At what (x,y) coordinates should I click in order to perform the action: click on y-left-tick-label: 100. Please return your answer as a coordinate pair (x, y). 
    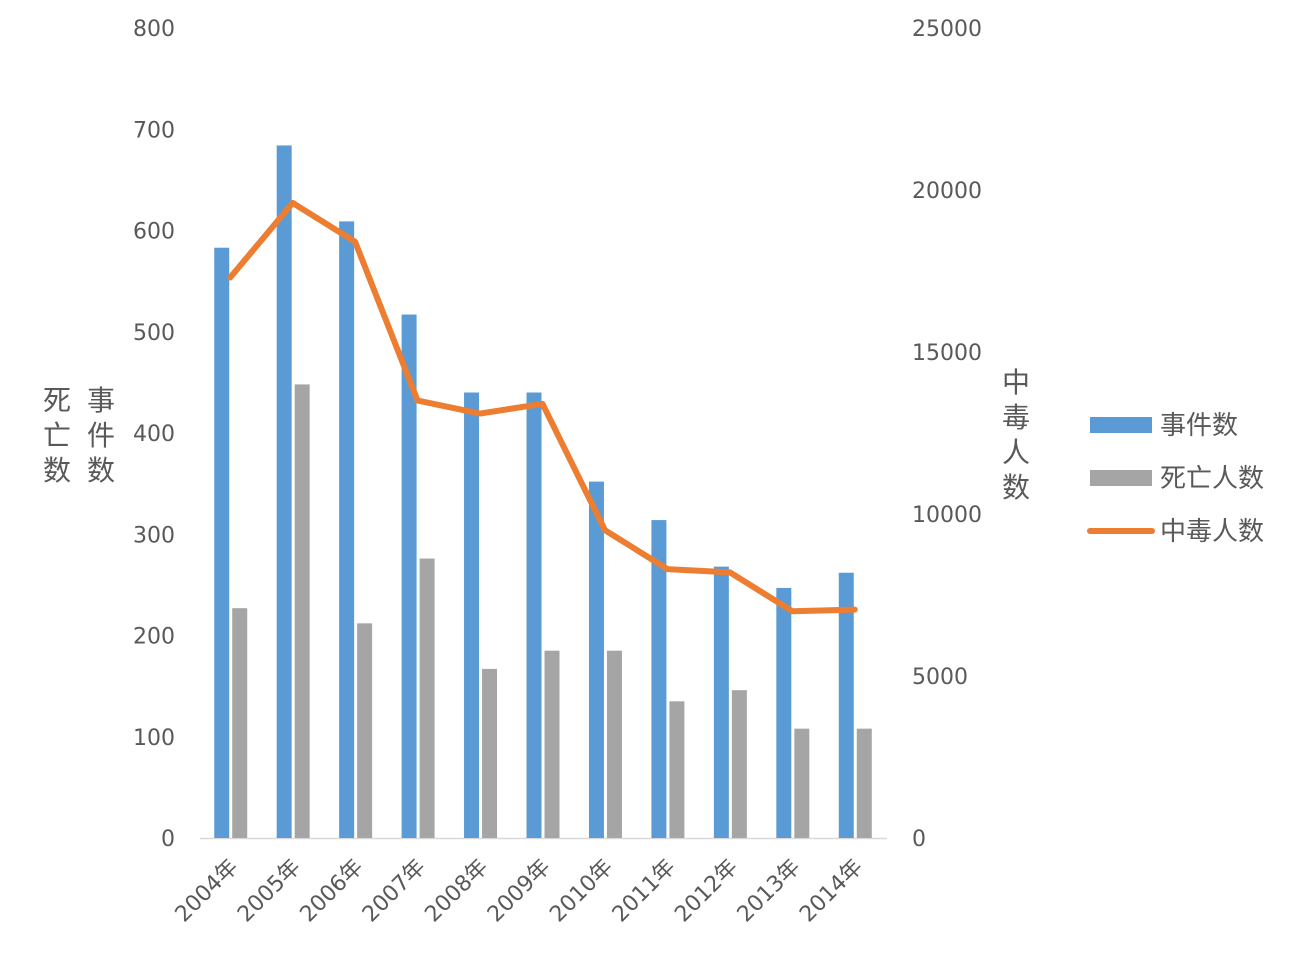
    Looking at the image, I should click on (154, 738).